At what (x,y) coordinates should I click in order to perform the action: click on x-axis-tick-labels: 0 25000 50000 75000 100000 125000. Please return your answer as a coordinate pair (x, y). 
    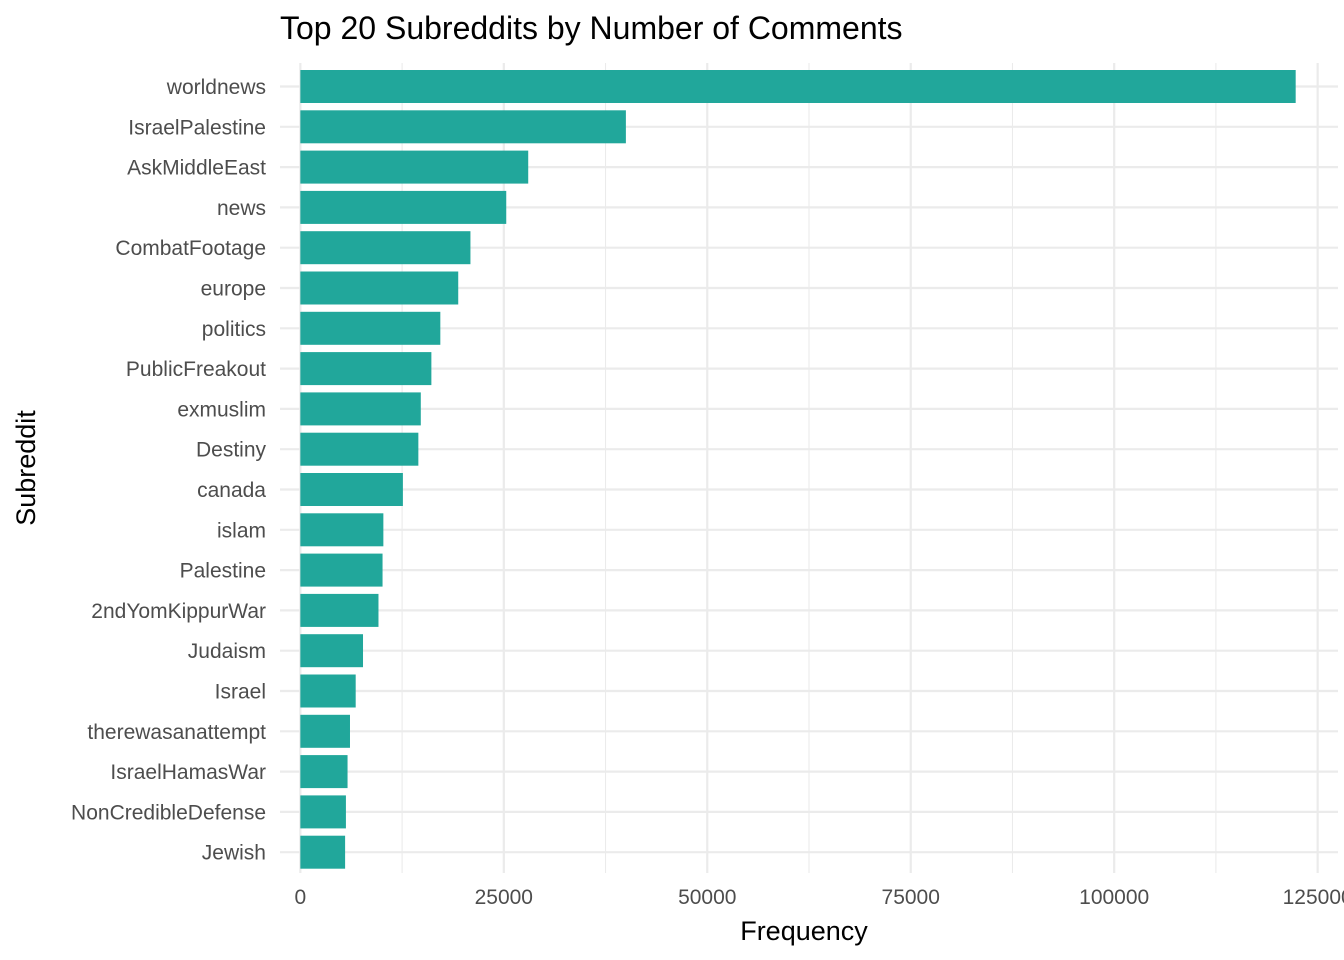
    Looking at the image, I should click on (819, 897).